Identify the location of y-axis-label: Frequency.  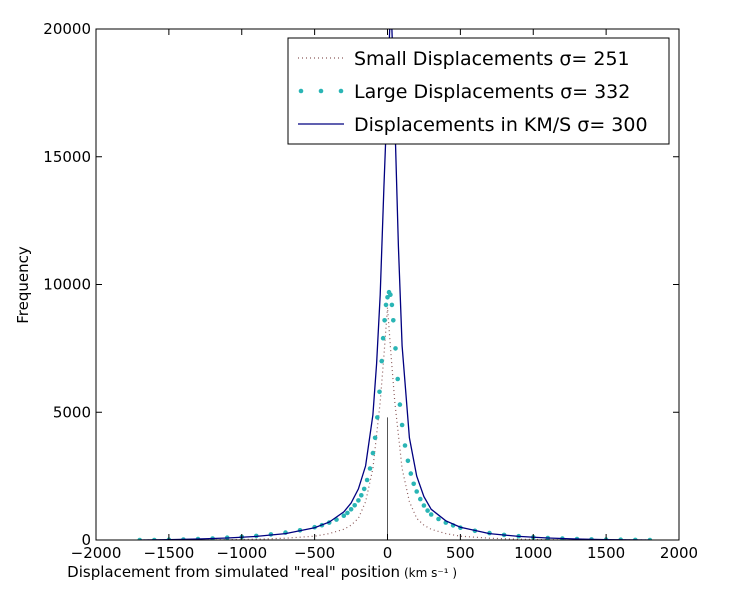
(23, 285).